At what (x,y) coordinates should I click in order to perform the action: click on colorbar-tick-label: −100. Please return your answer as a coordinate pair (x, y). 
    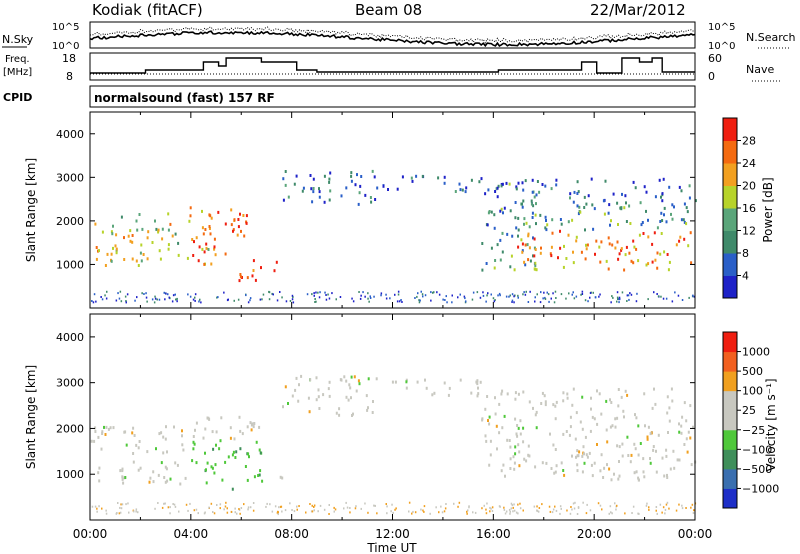
    Looking at the image, I should click on (757, 449).